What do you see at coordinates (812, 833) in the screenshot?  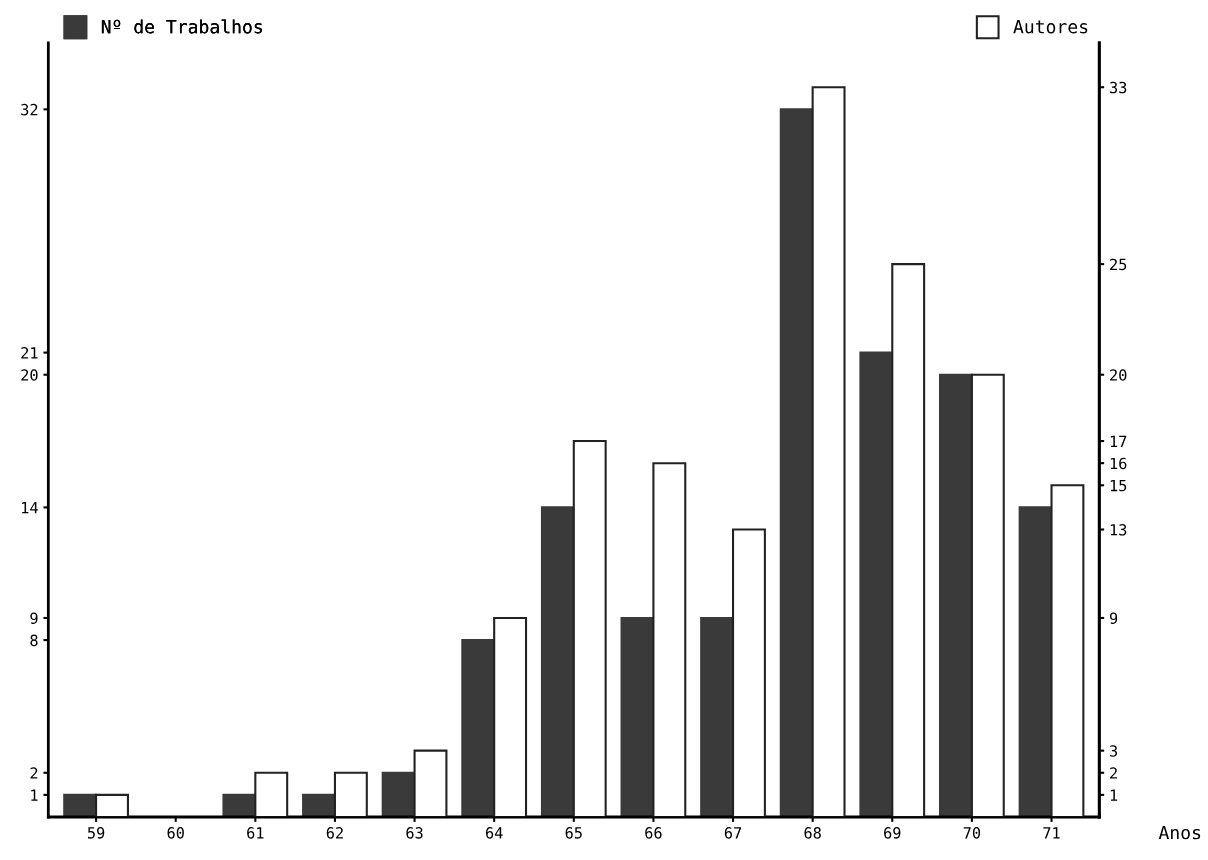 I see `x-tick-label: 68` at bounding box center [812, 833].